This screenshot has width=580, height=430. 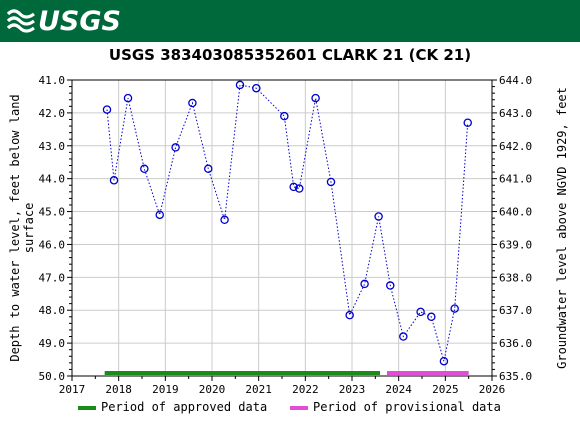 I want to click on y-left-tick-label: 46.0, so click(x=52, y=244).